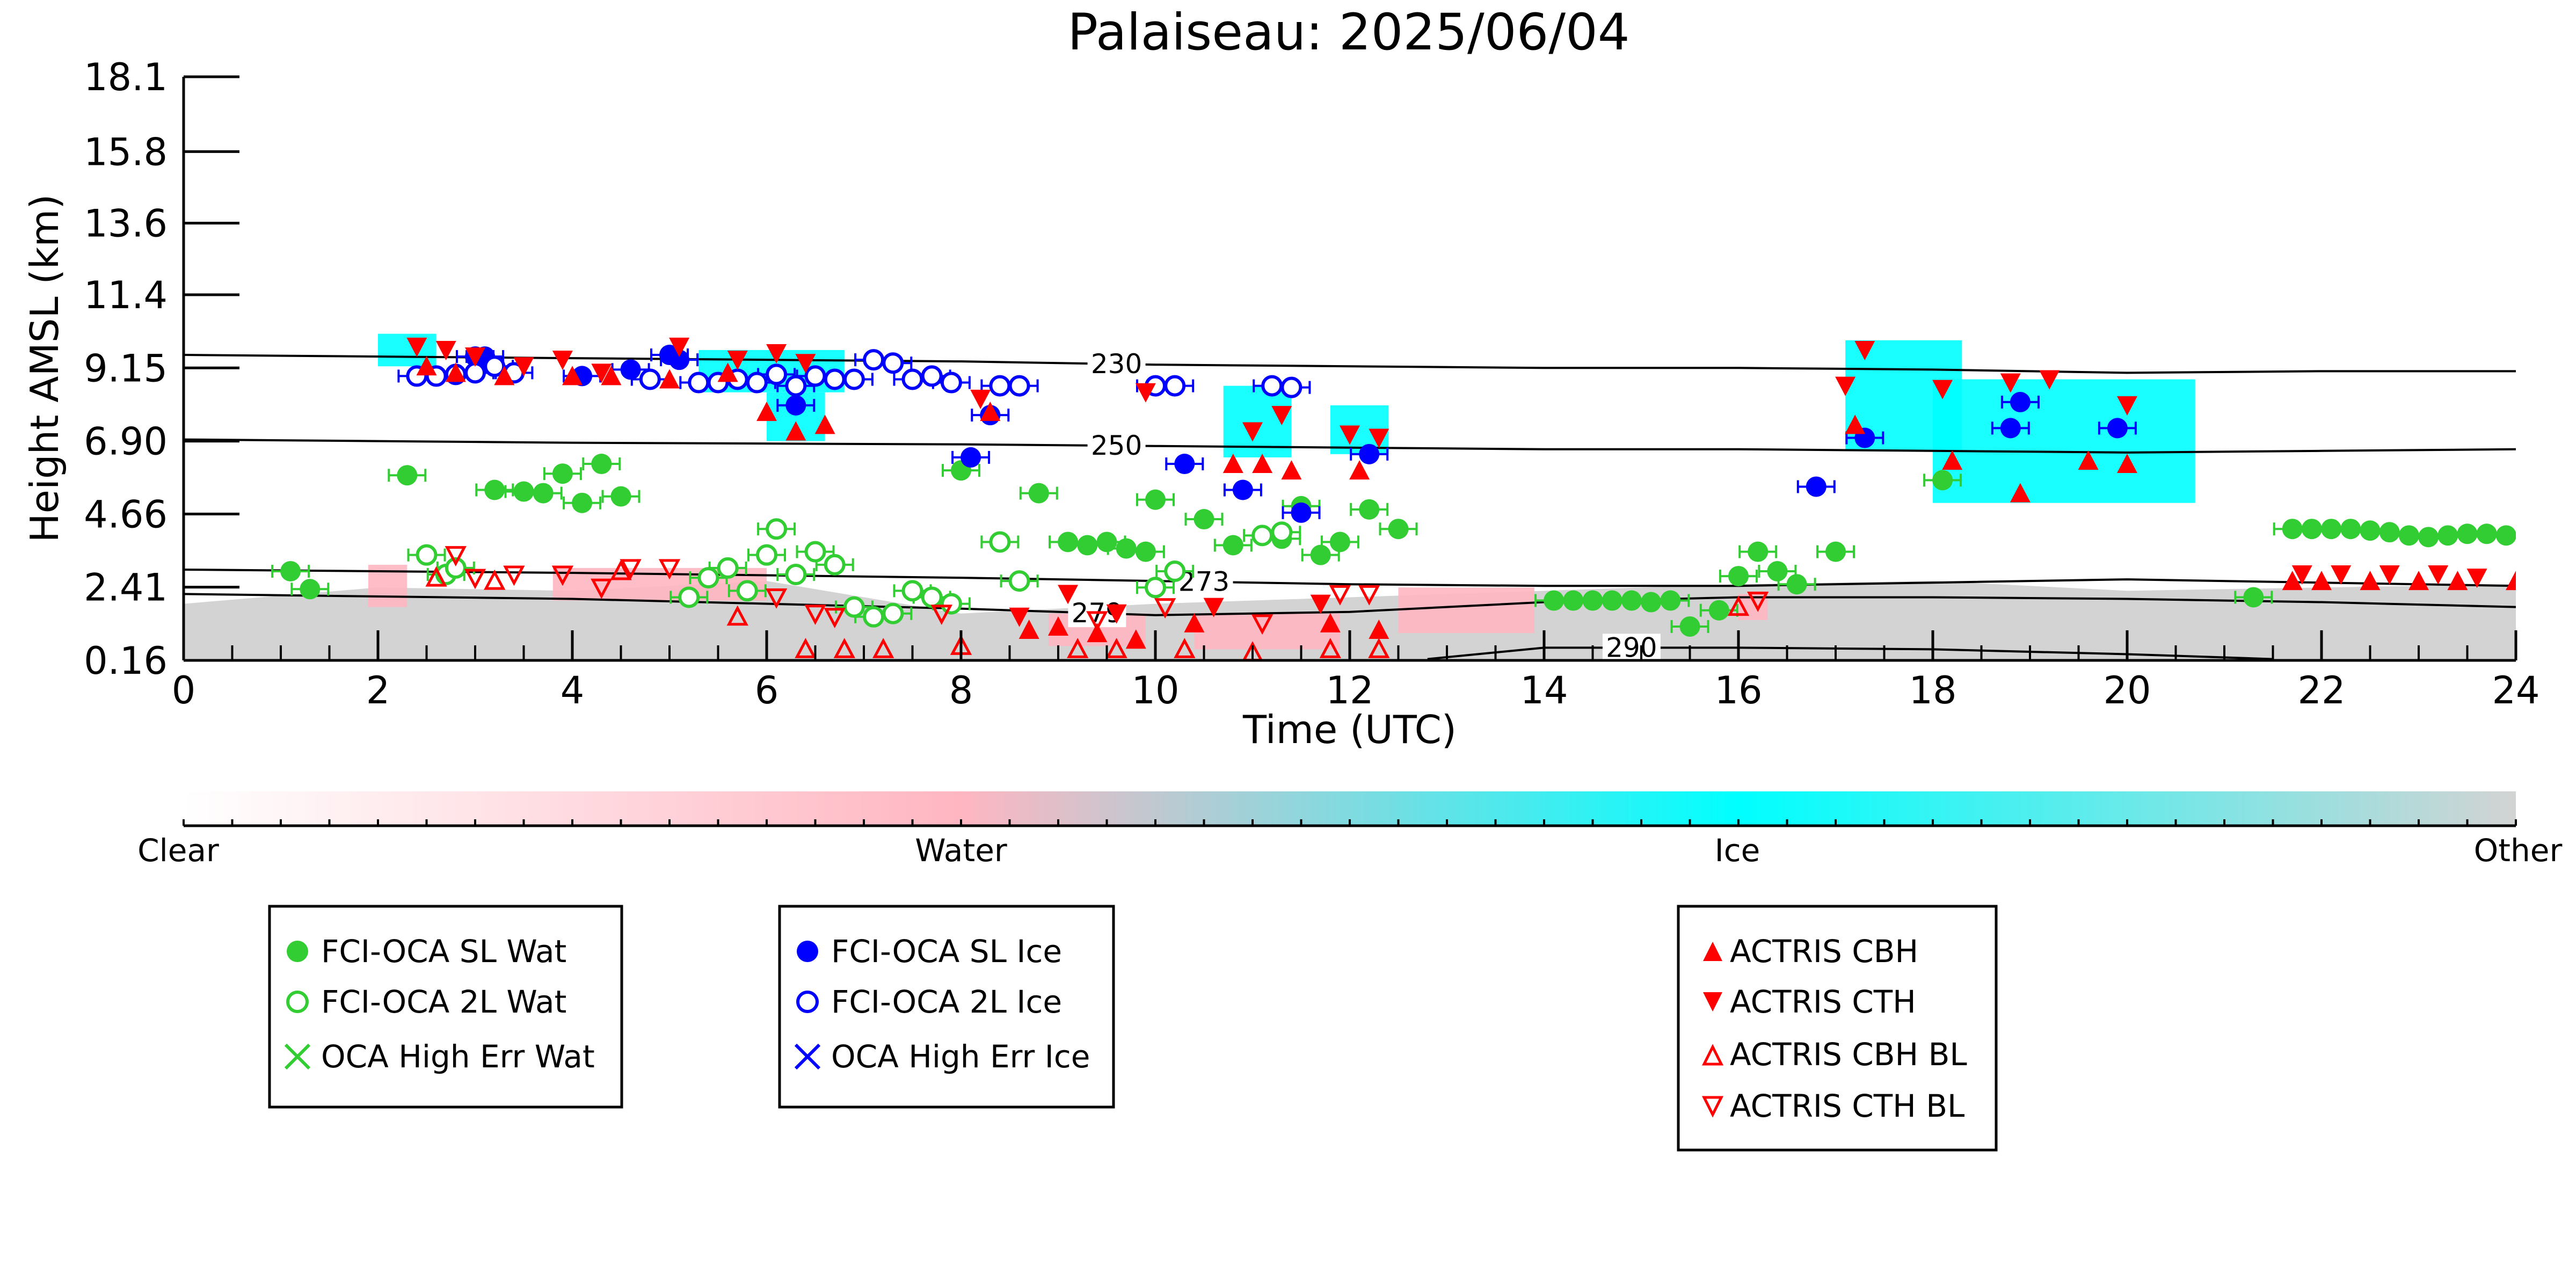 This screenshot has width=2576, height=1288. What do you see at coordinates (1349, 690) in the screenshot?
I see `x-tick-label: 12` at bounding box center [1349, 690].